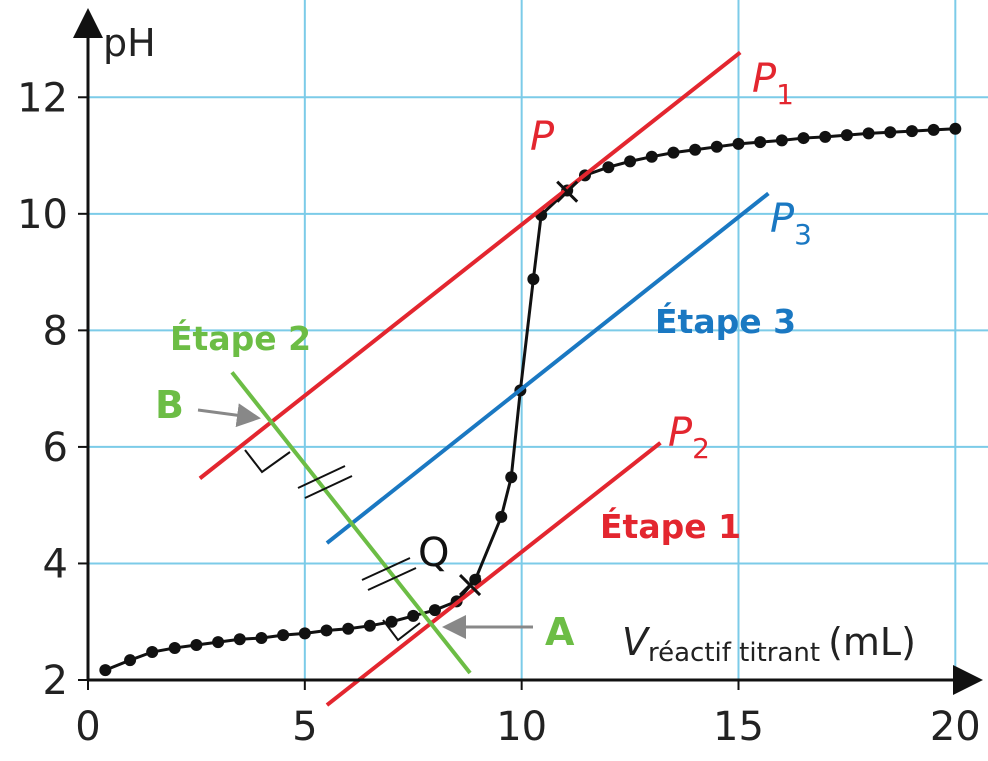 The width and height of the screenshot is (988, 761). I want to click on line-label: P1, so click(773, 83).